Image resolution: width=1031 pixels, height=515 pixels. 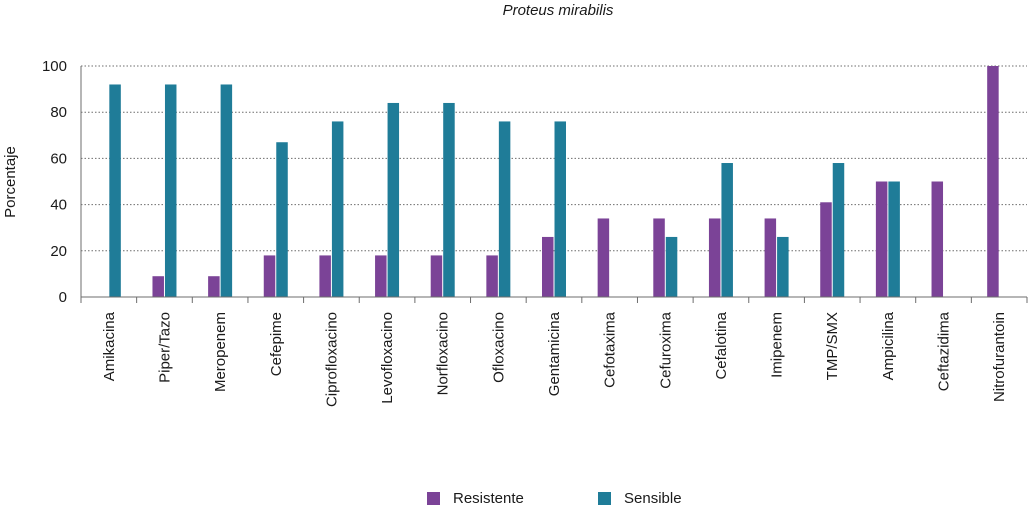 What do you see at coordinates (610, 349) in the screenshot?
I see `x-tick-label: Cefotaxima` at bounding box center [610, 349].